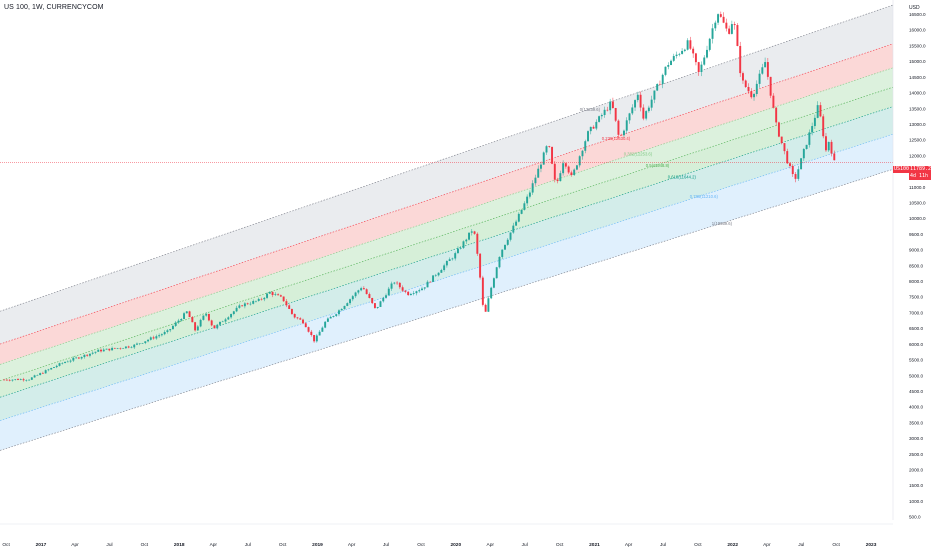  I want to click on price-tick-6: 3500.0, so click(916, 422).